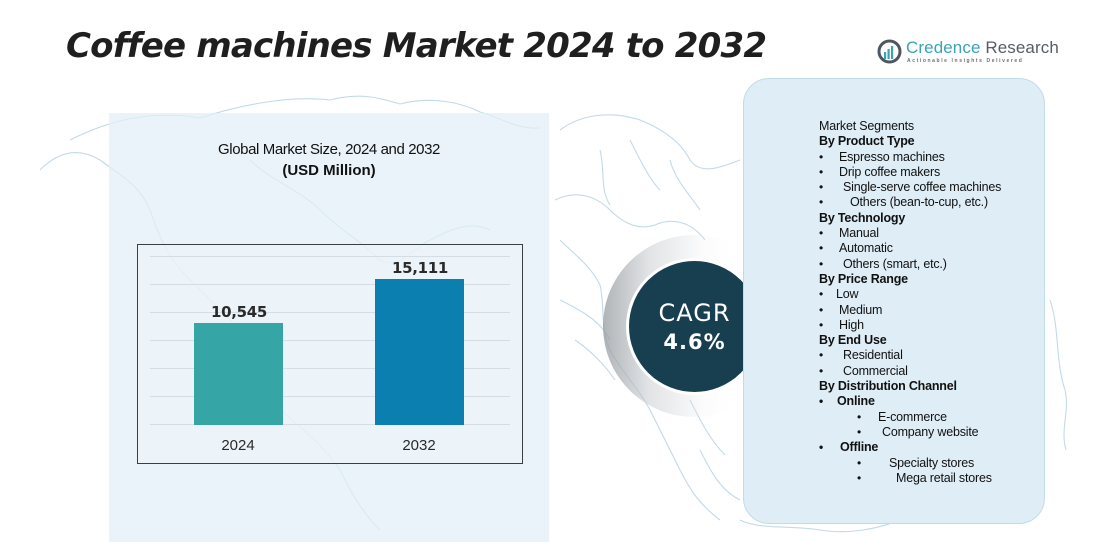 This screenshot has width=1106, height=542. What do you see at coordinates (419, 445) in the screenshot?
I see `x-axis-label-2032: 2032` at bounding box center [419, 445].